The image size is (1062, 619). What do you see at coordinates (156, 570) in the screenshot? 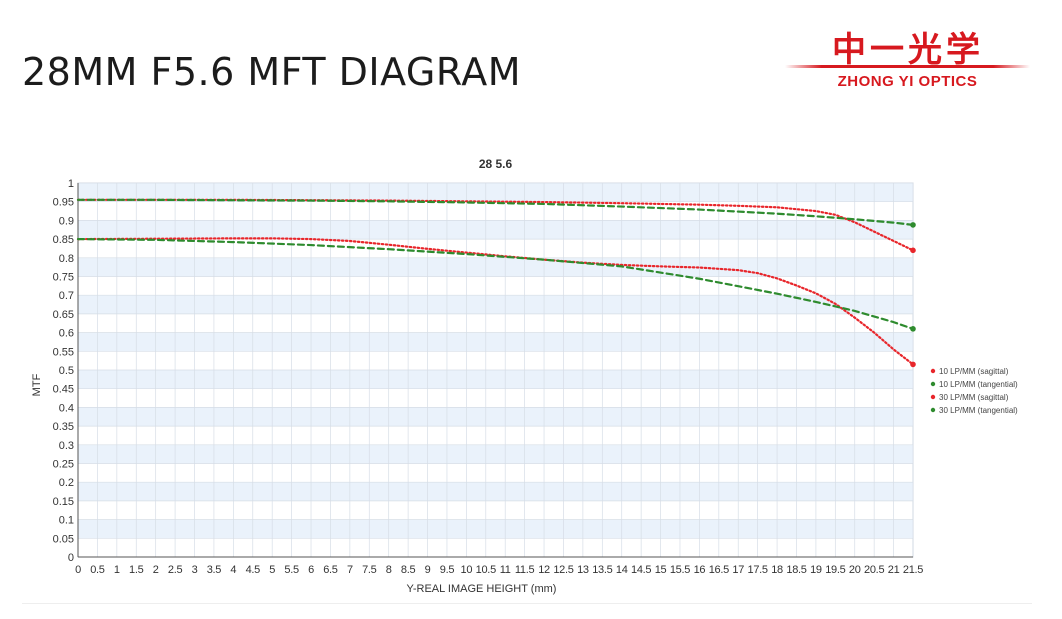
I see `x-tick-label: 2` at bounding box center [156, 570].